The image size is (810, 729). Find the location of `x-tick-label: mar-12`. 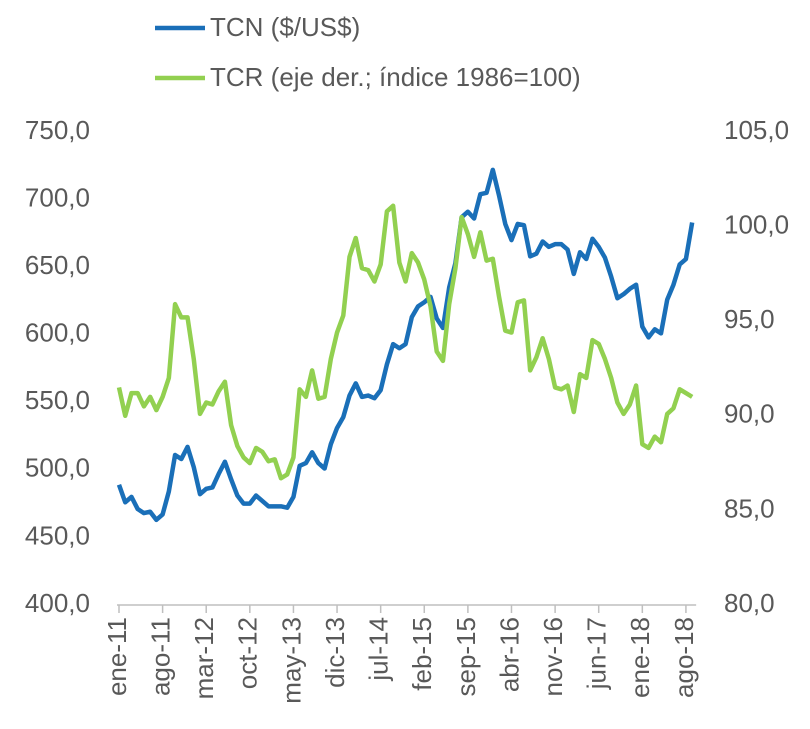

x-tick-label: mar-12 is located at coordinates (204, 658).